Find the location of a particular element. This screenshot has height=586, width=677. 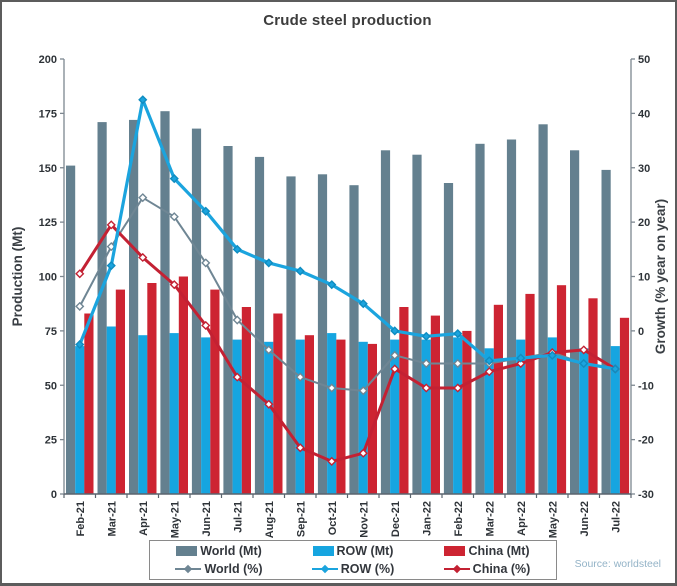

left-axis-tick-label: 175 is located at coordinates (48, 114).